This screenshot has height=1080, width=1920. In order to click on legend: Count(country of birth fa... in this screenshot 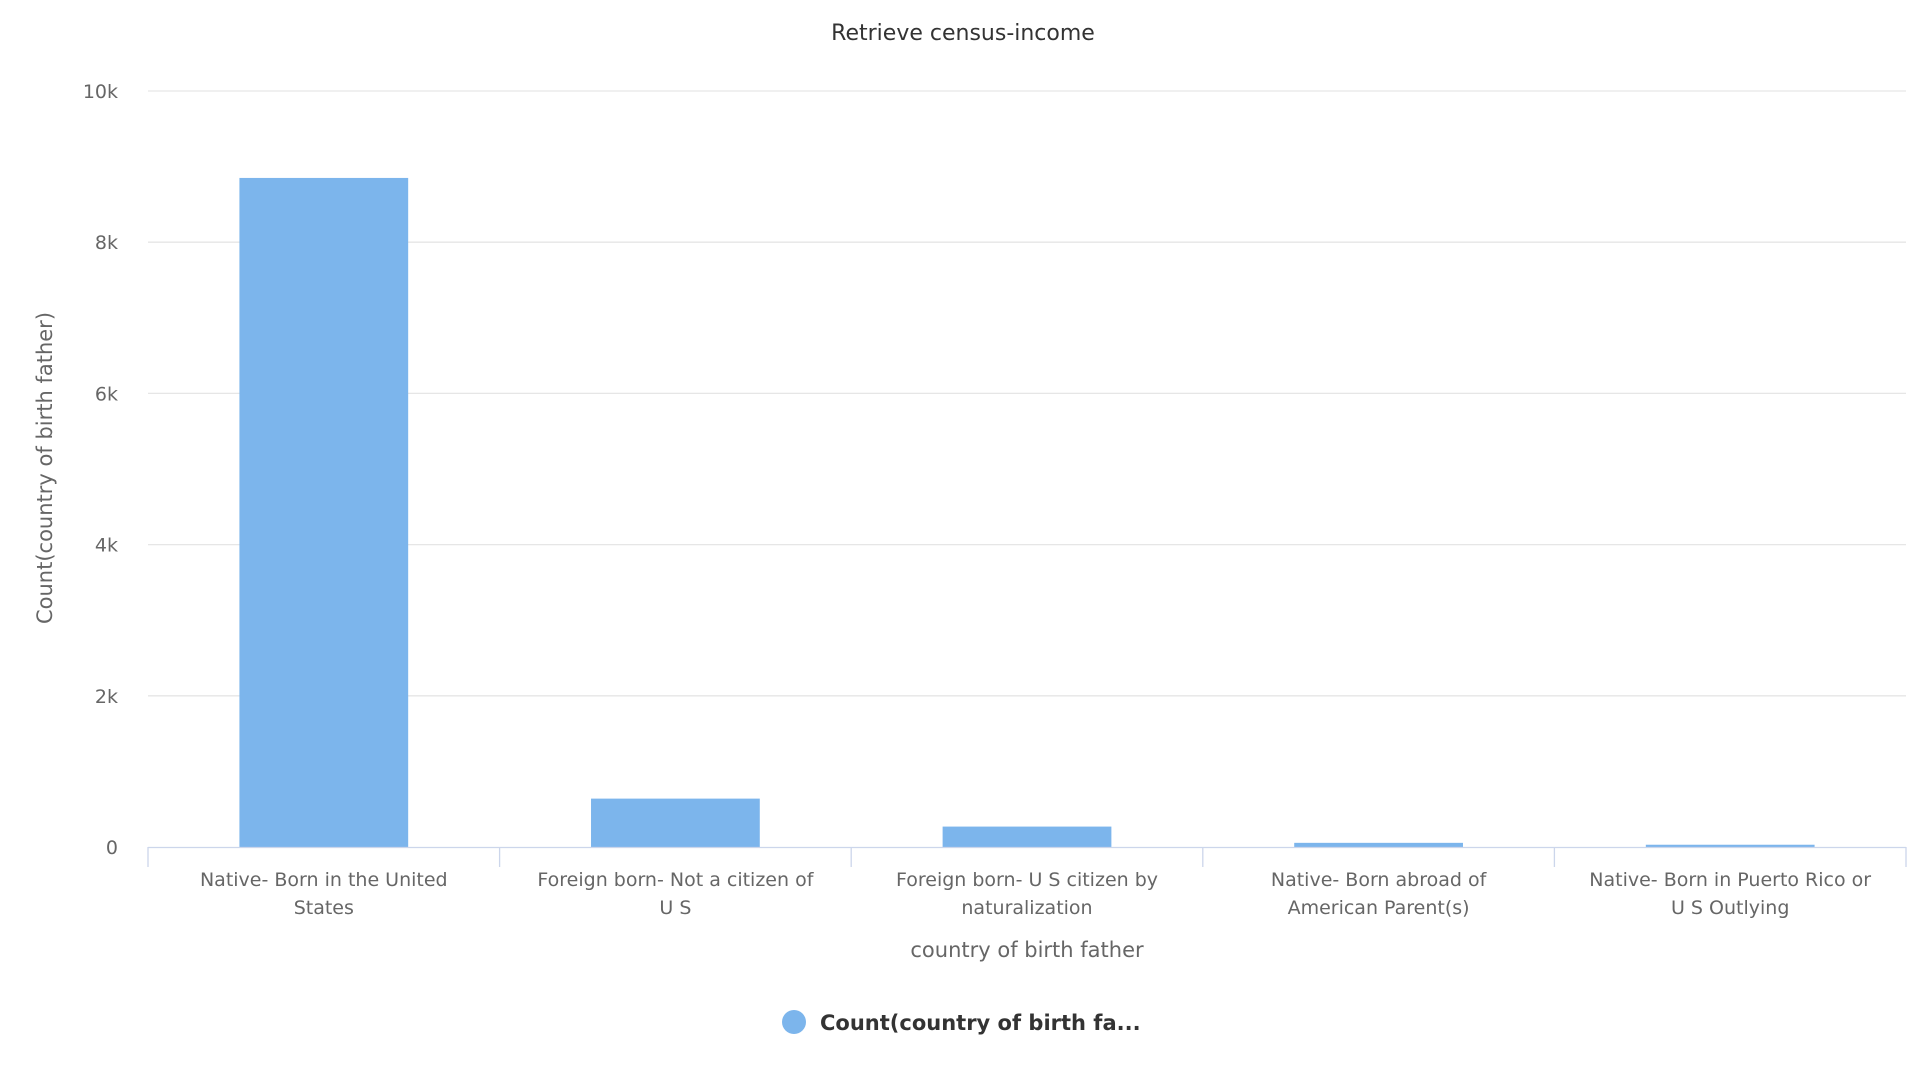, I will do `click(961, 1022)`.